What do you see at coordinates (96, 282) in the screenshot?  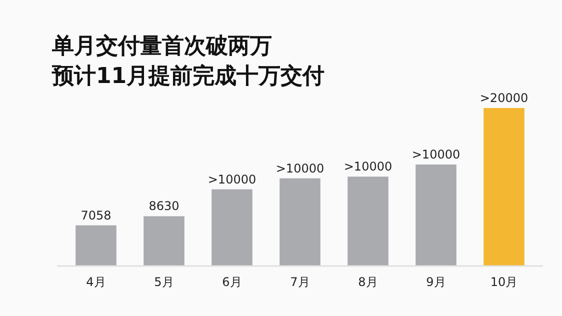 I see `x-tick-label: 4月` at bounding box center [96, 282].